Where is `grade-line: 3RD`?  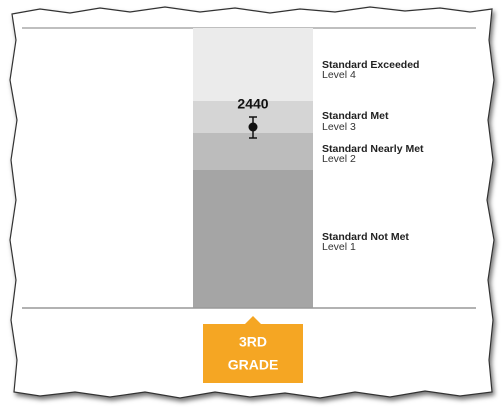
grade-line: 3RD is located at coordinates (253, 342).